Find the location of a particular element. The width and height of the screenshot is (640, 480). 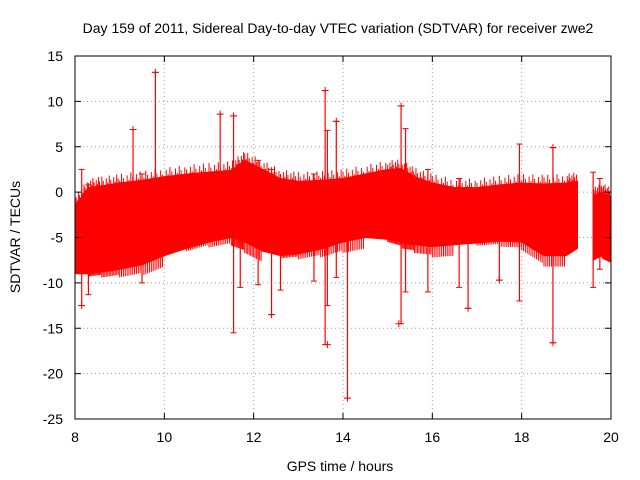

y-tick-label: -10 is located at coordinates (53, 283).